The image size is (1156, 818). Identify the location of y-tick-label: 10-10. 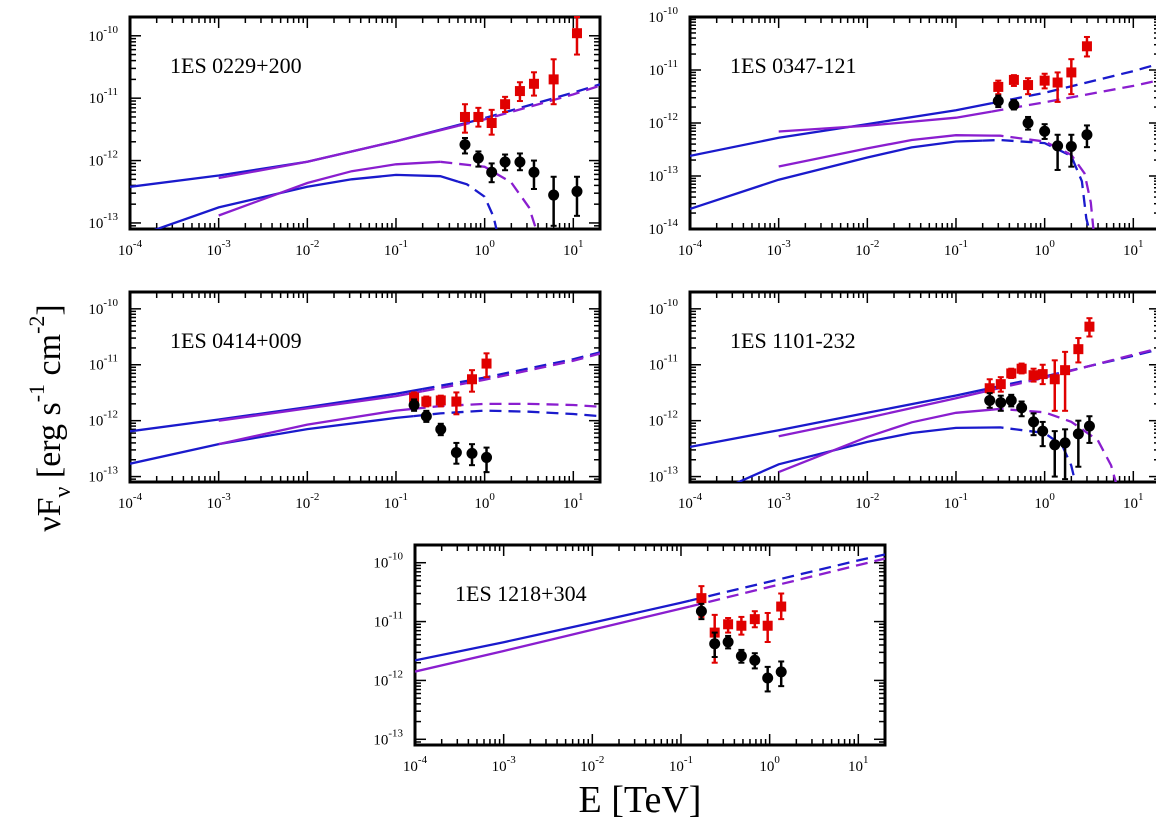
(663, 307).